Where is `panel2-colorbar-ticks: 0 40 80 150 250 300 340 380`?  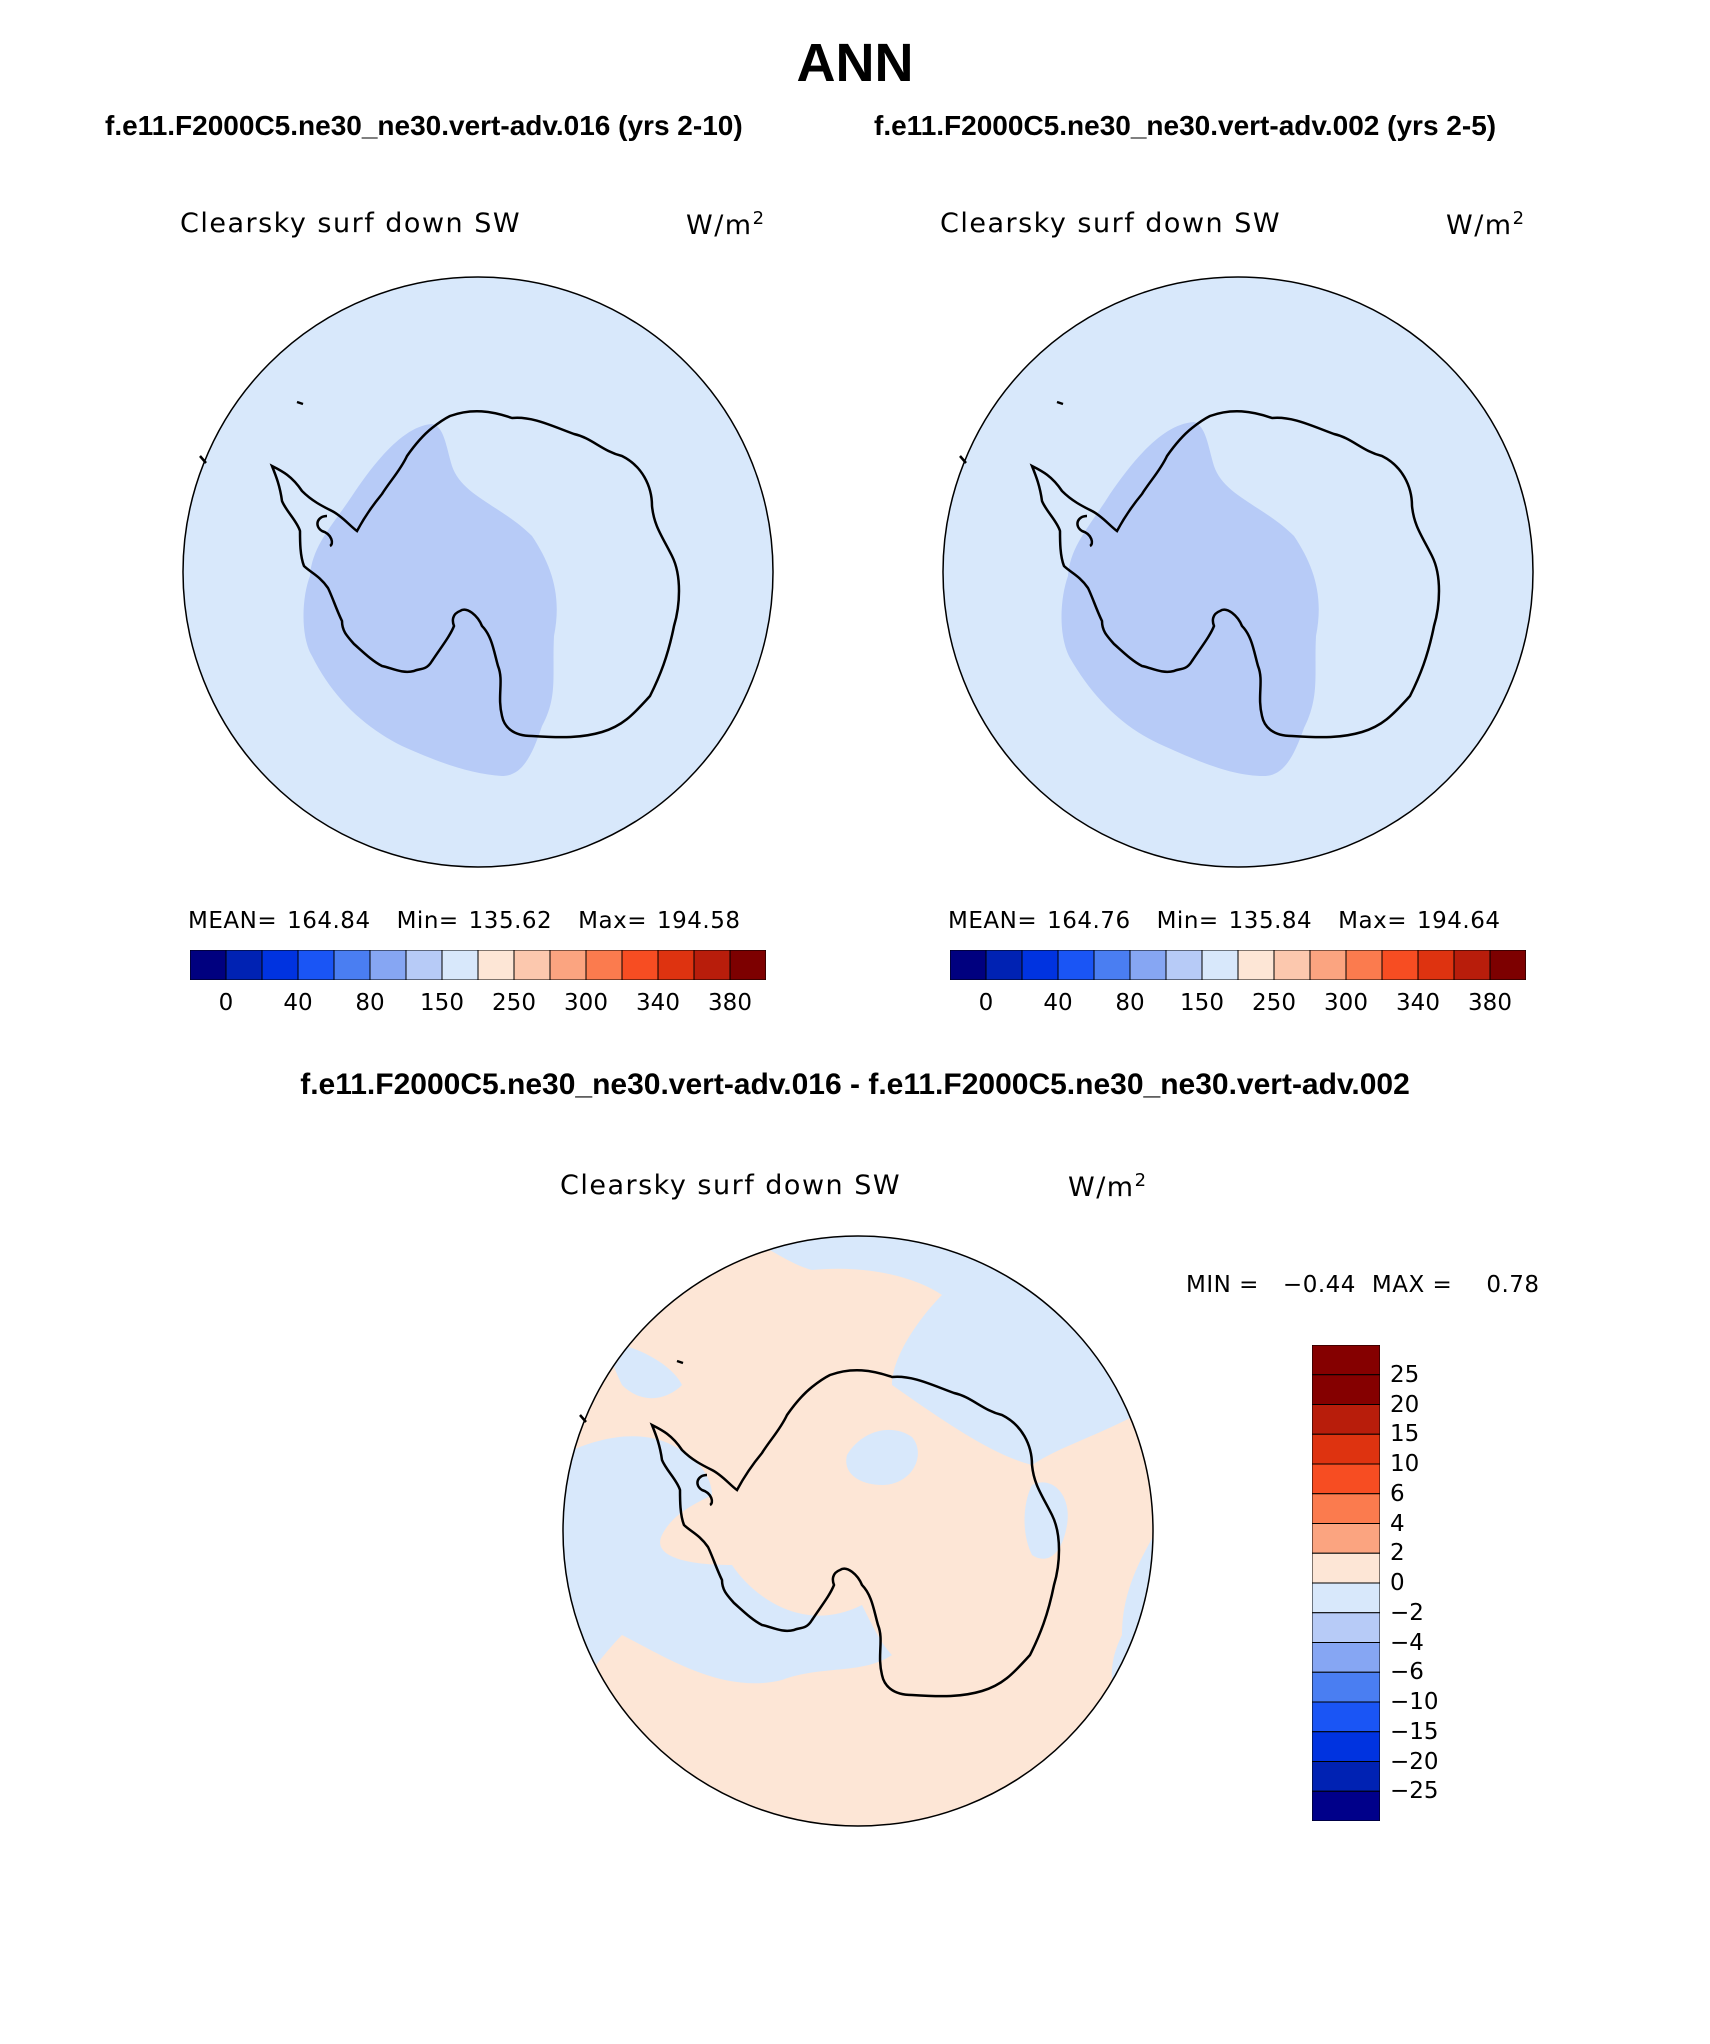 panel2-colorbar-ticks: 0 40 80 150 250 300 340 380 is located at coordinates (1238, 1007).